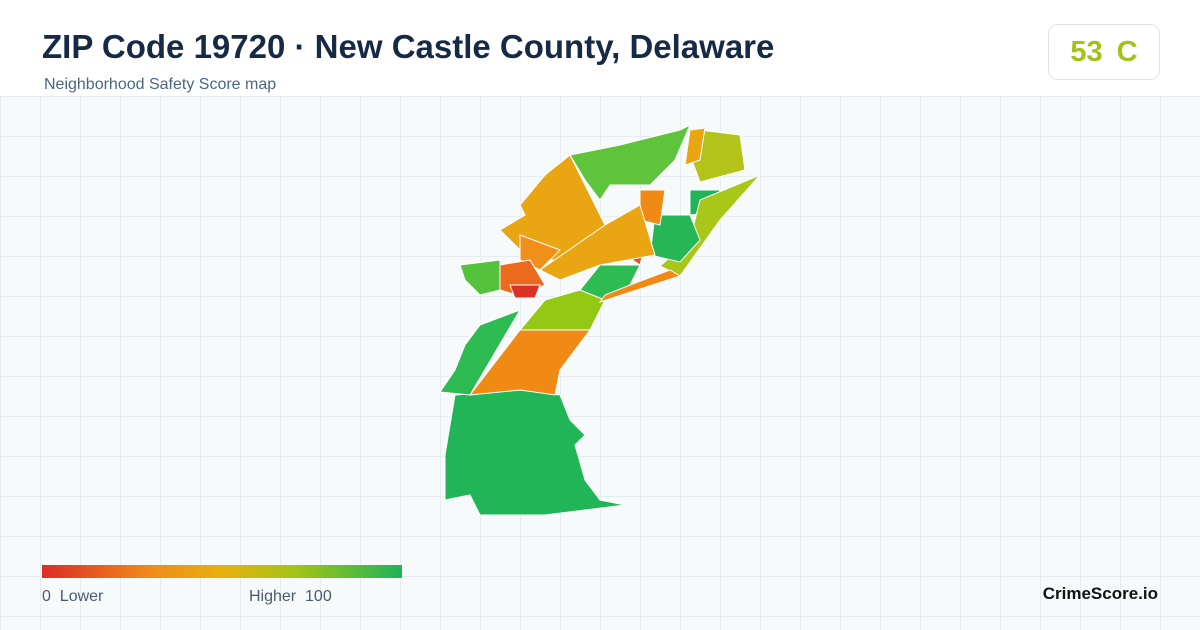 The width and height of the screenshot is (1200, 630). I want to click on legend-min-label: Lower, so click(81, 596).